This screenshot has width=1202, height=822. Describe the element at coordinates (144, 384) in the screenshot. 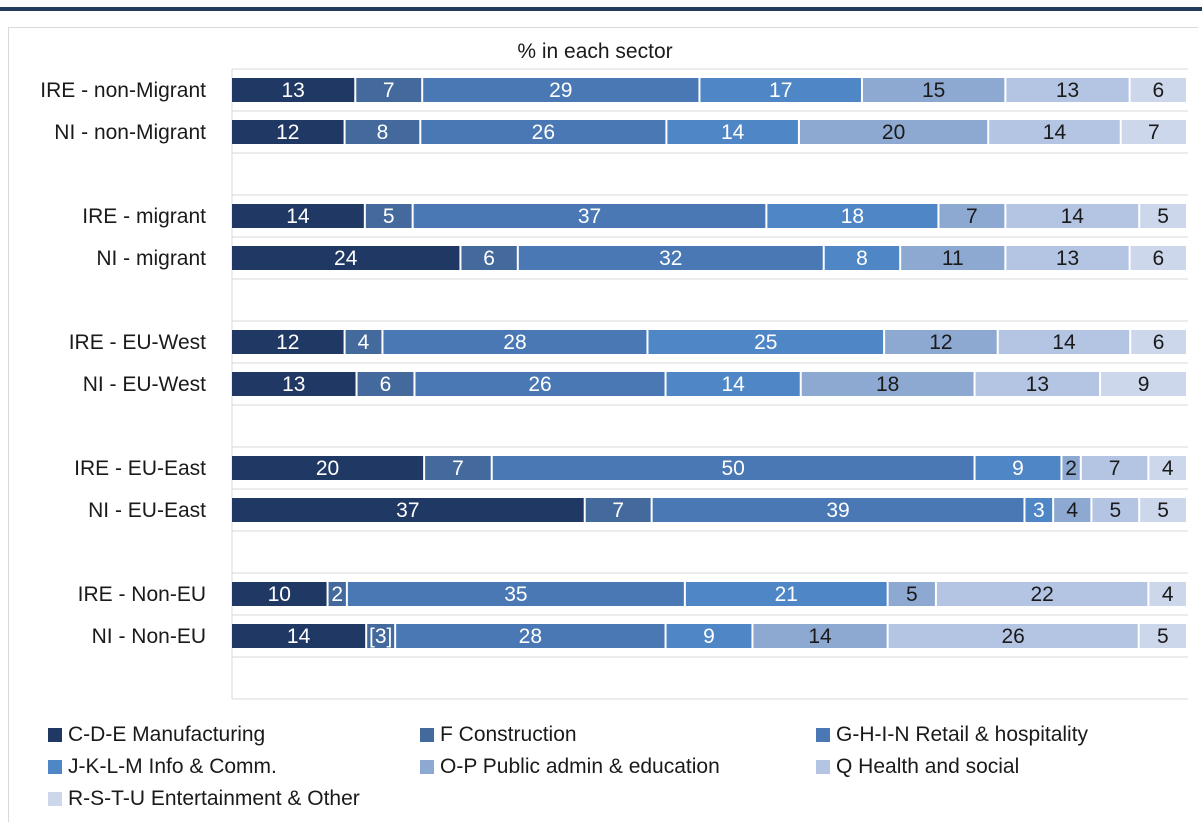

I see `category-label: NI - EU-West` at that location.